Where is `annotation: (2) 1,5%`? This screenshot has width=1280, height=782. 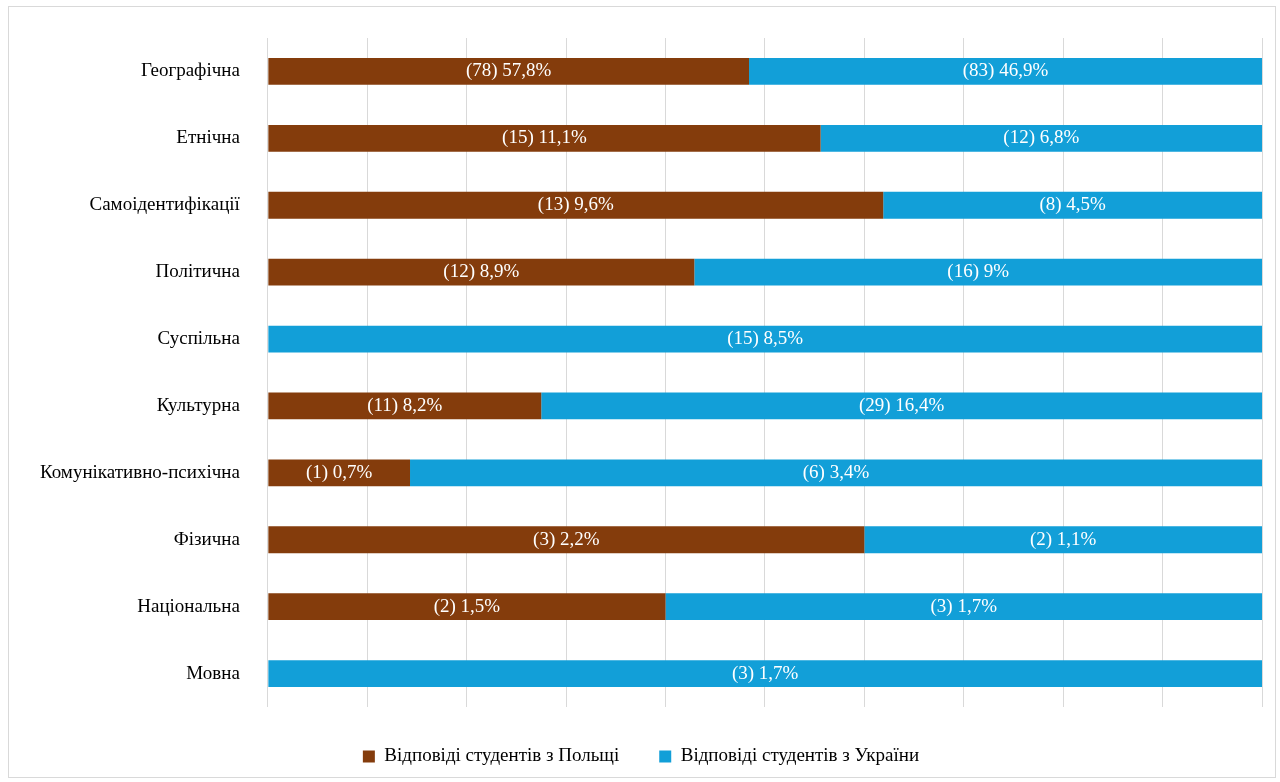 annotation: (2) 1,5% is located at coordinates (467, 605).